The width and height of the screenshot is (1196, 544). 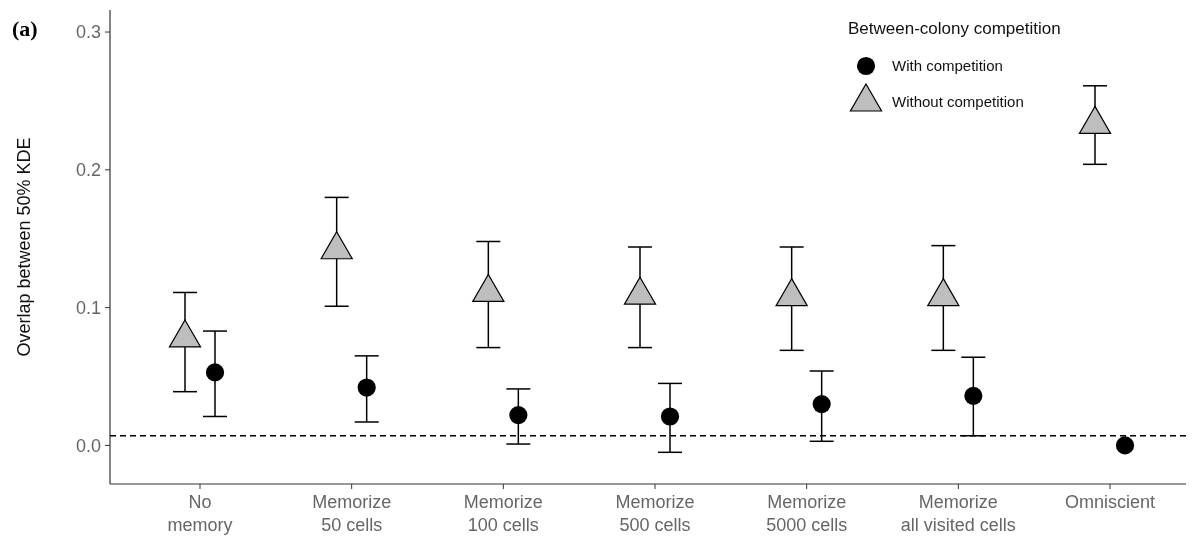 What do you see at coordinates (25, 28) in the screenshot?
I see `text: (a)` at bounding box center [25, 28].